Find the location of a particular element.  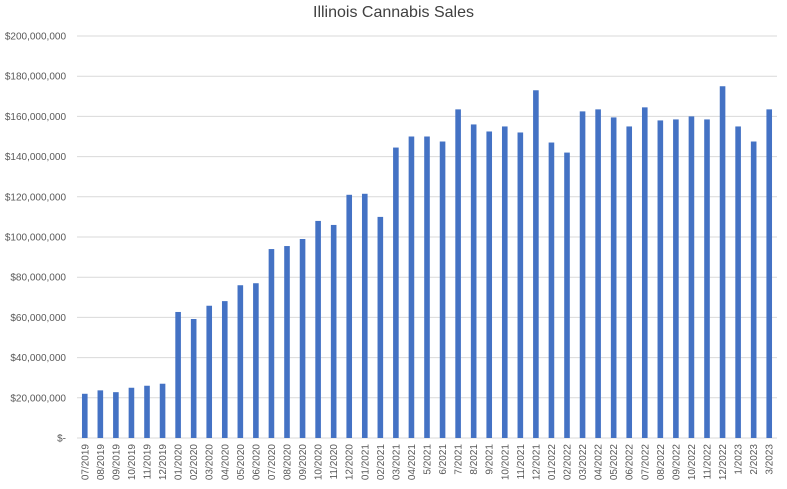

bar-02-2022 is located at coordinates (567, 295).